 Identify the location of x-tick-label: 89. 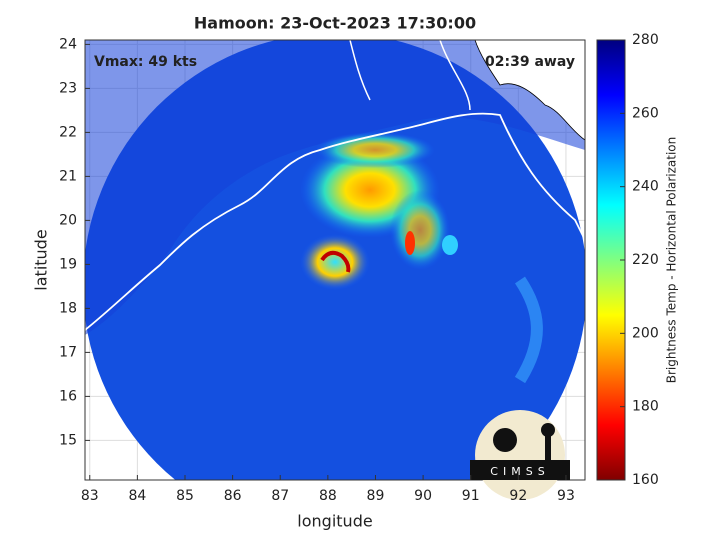
(376, 496).